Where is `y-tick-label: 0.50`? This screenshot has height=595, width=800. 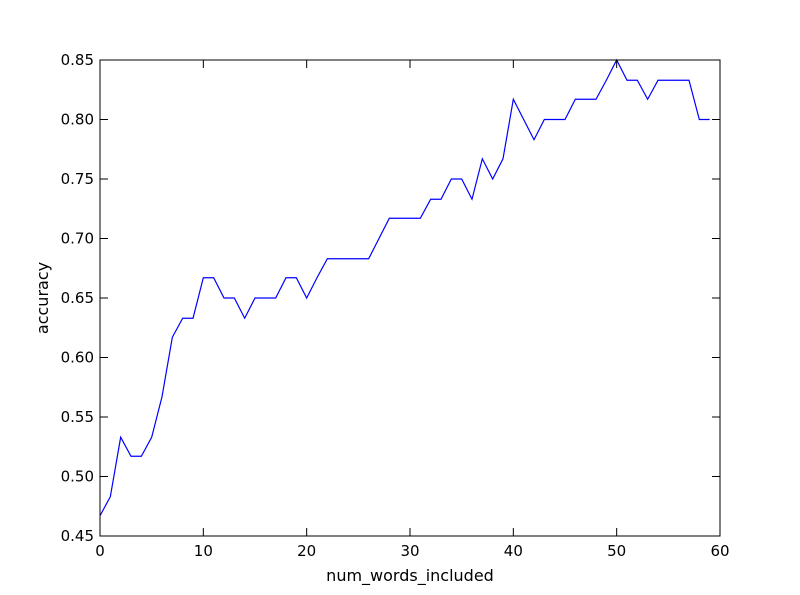
y-tick-label: 0.50 is located at coordinates (77, 477).